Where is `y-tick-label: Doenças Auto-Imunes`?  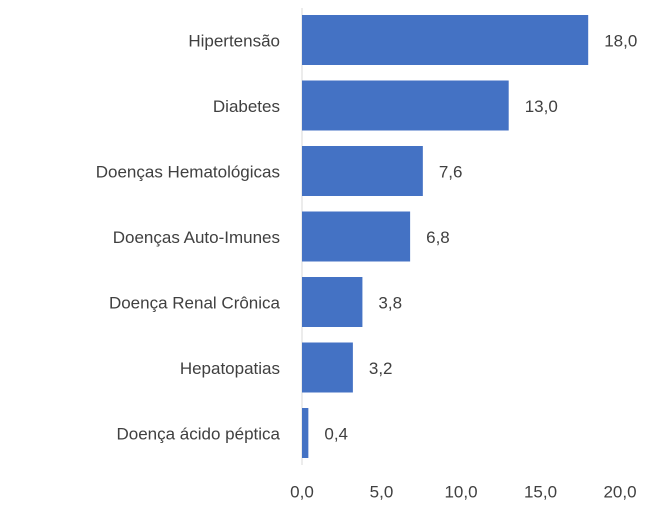
y-tick-label: Doenças Auto-Imunes is located at coordinates (196, 237).